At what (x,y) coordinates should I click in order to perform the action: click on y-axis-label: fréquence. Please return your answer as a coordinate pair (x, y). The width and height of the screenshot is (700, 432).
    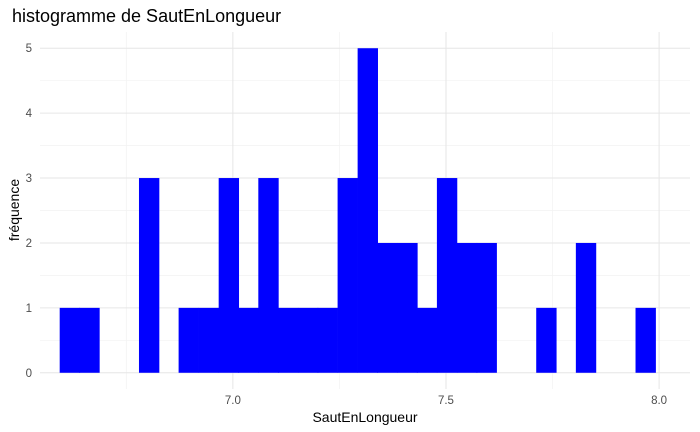
    Looking at the image, I should click on (14, 210).